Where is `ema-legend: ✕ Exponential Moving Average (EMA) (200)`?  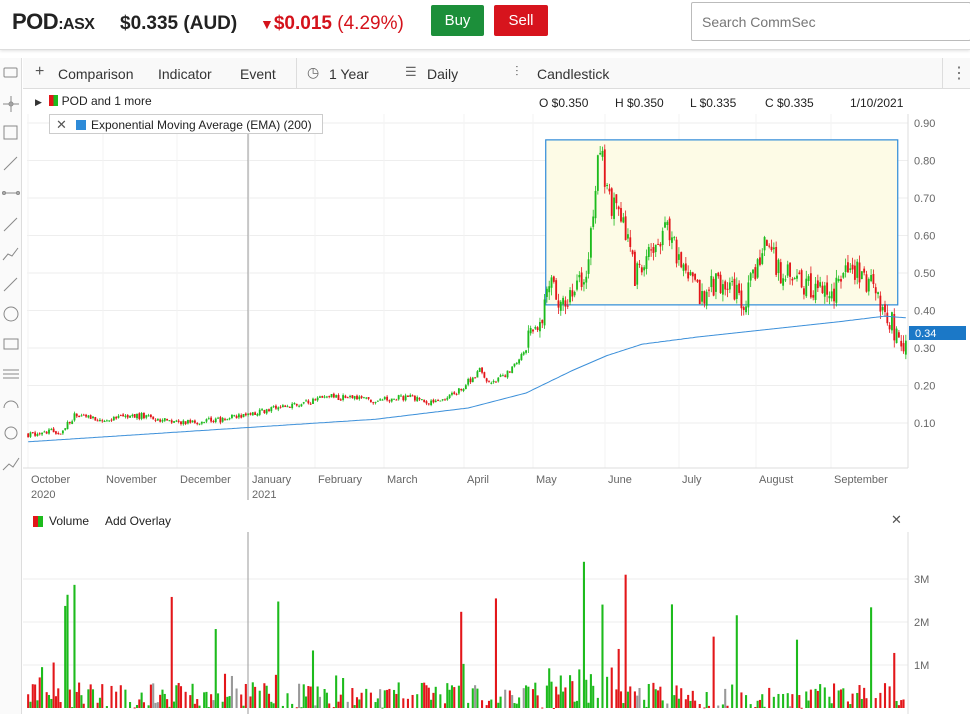
ema-legend: ✕ Exponential Moving Average (EMA) (200) is located at coordinates (186, 124).